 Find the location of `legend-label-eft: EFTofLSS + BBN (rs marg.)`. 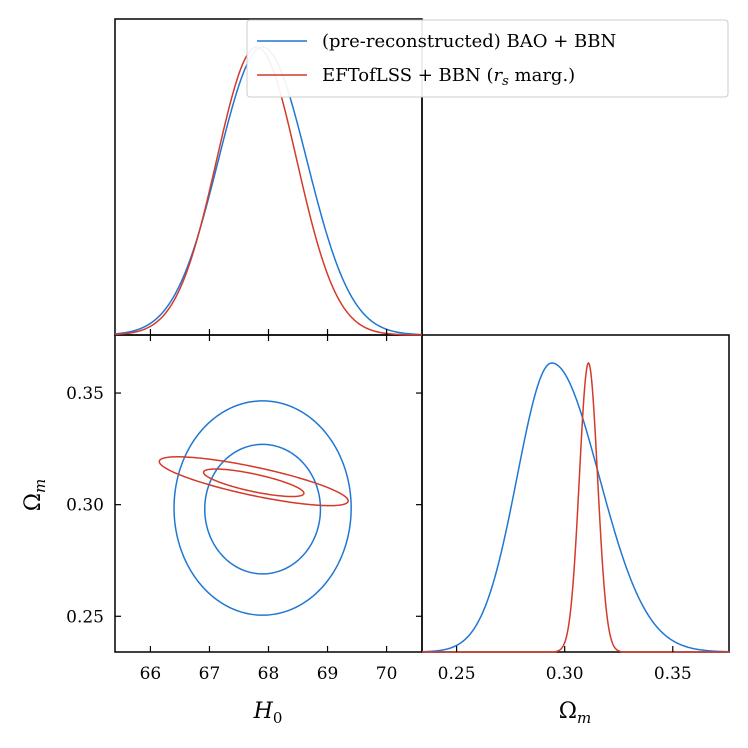

legend-label-eft: EFTofLSS + BBN (rs marg.) is located at coordinates (448, 77).